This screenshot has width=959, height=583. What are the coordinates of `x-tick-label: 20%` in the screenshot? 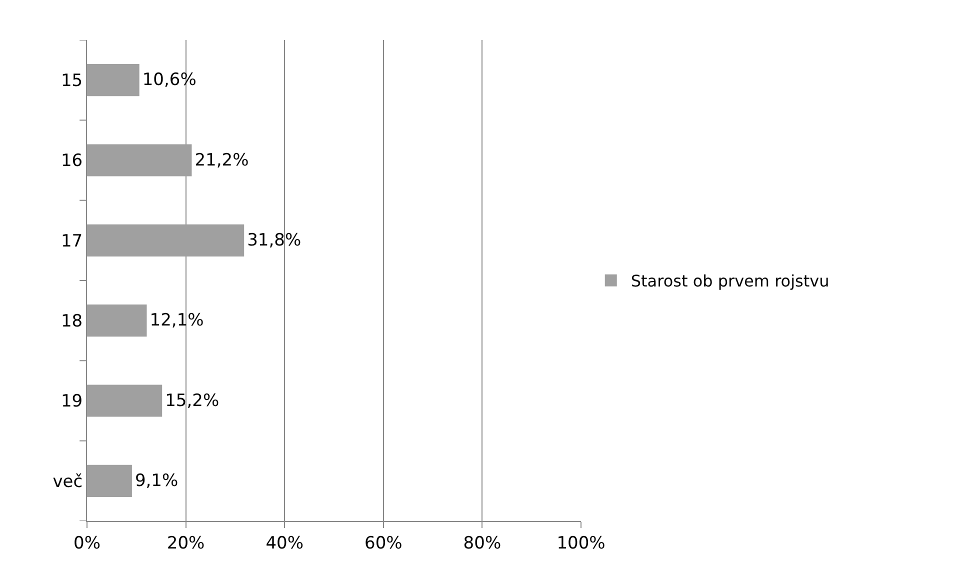 It's located at (185, 543).